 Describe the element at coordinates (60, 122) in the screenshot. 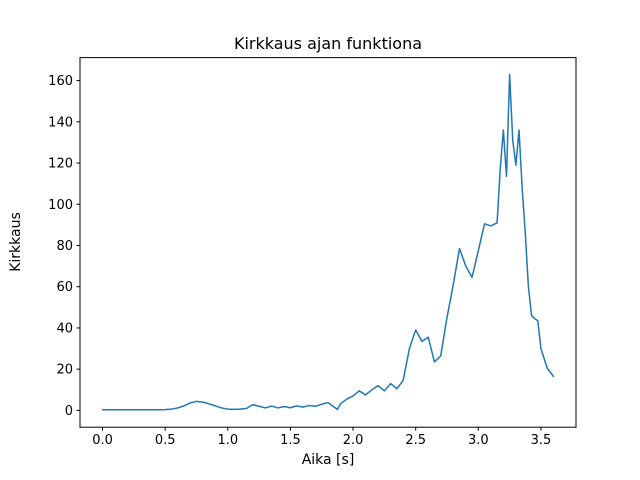

I see `y-tick-label: 140` at that location.